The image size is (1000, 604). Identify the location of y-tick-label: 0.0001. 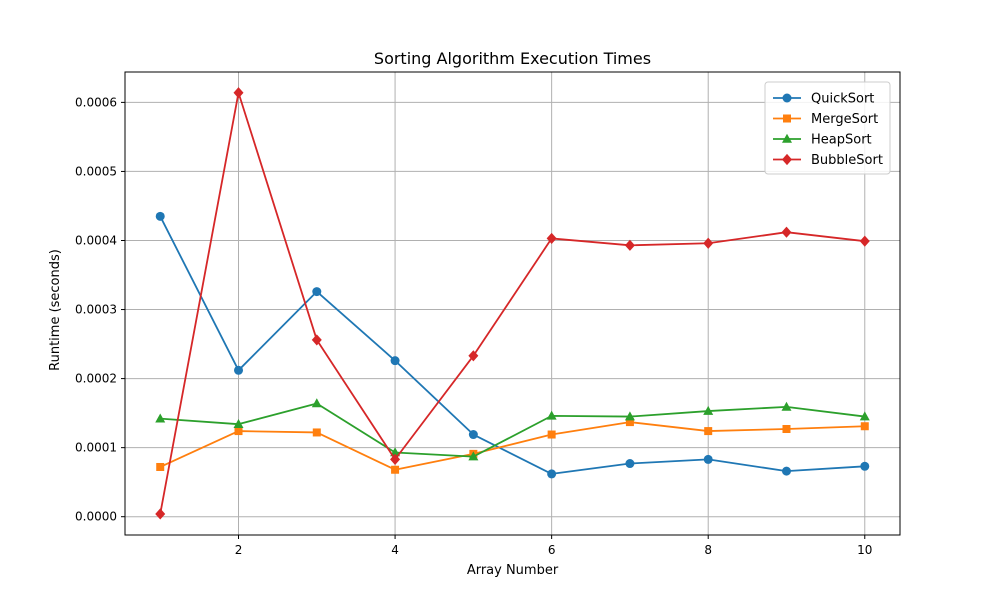
(96, 448).